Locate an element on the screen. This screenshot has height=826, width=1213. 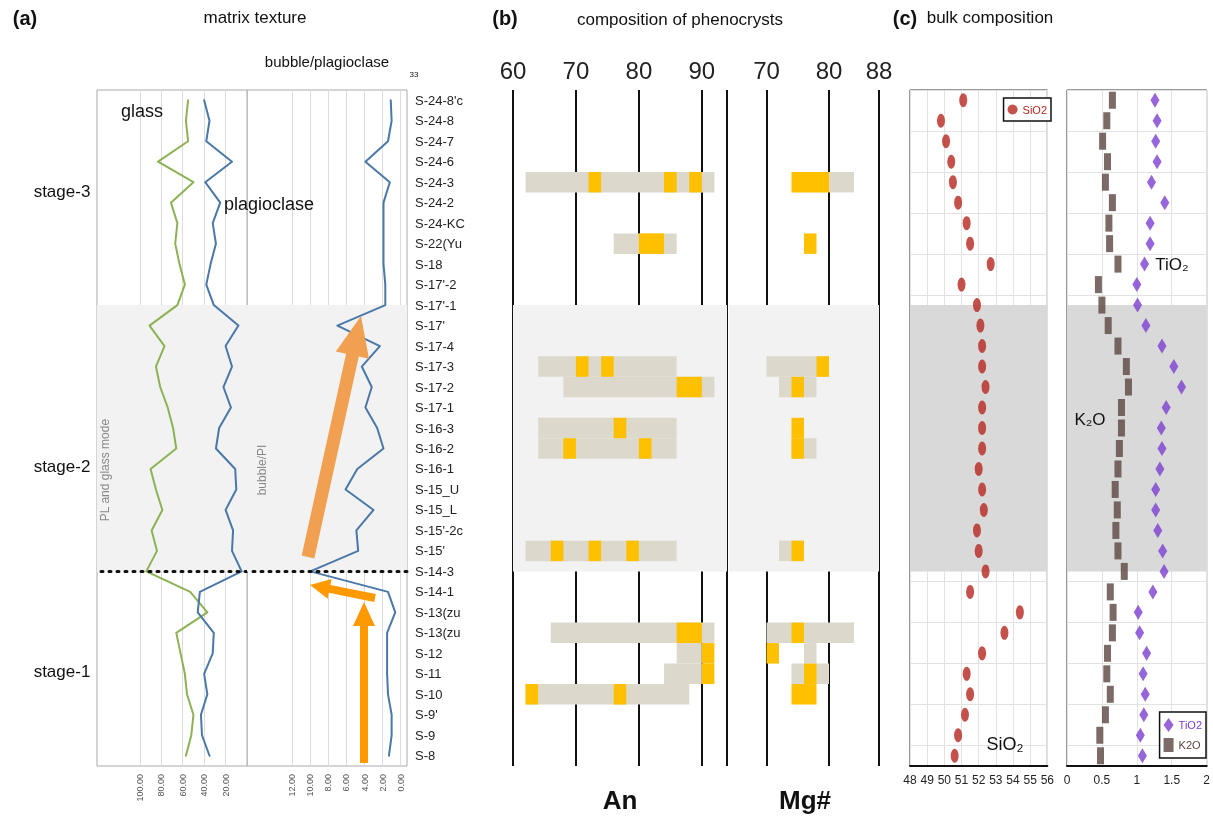
y-tick-label: S-14-3 is located at coordinates (435, 571).